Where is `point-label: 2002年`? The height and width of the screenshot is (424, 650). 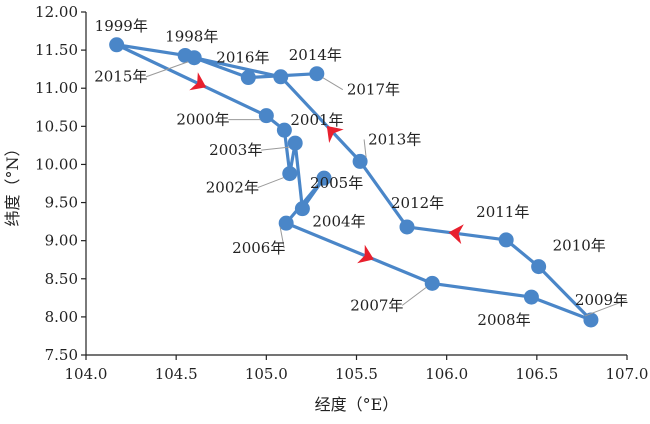
point-label: 2002年 is located at coordinates (232, 188).